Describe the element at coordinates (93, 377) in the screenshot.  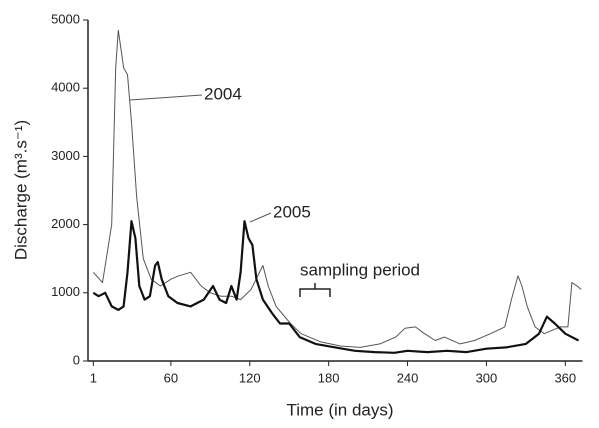
I see `x-tick-label: 1` at that location.